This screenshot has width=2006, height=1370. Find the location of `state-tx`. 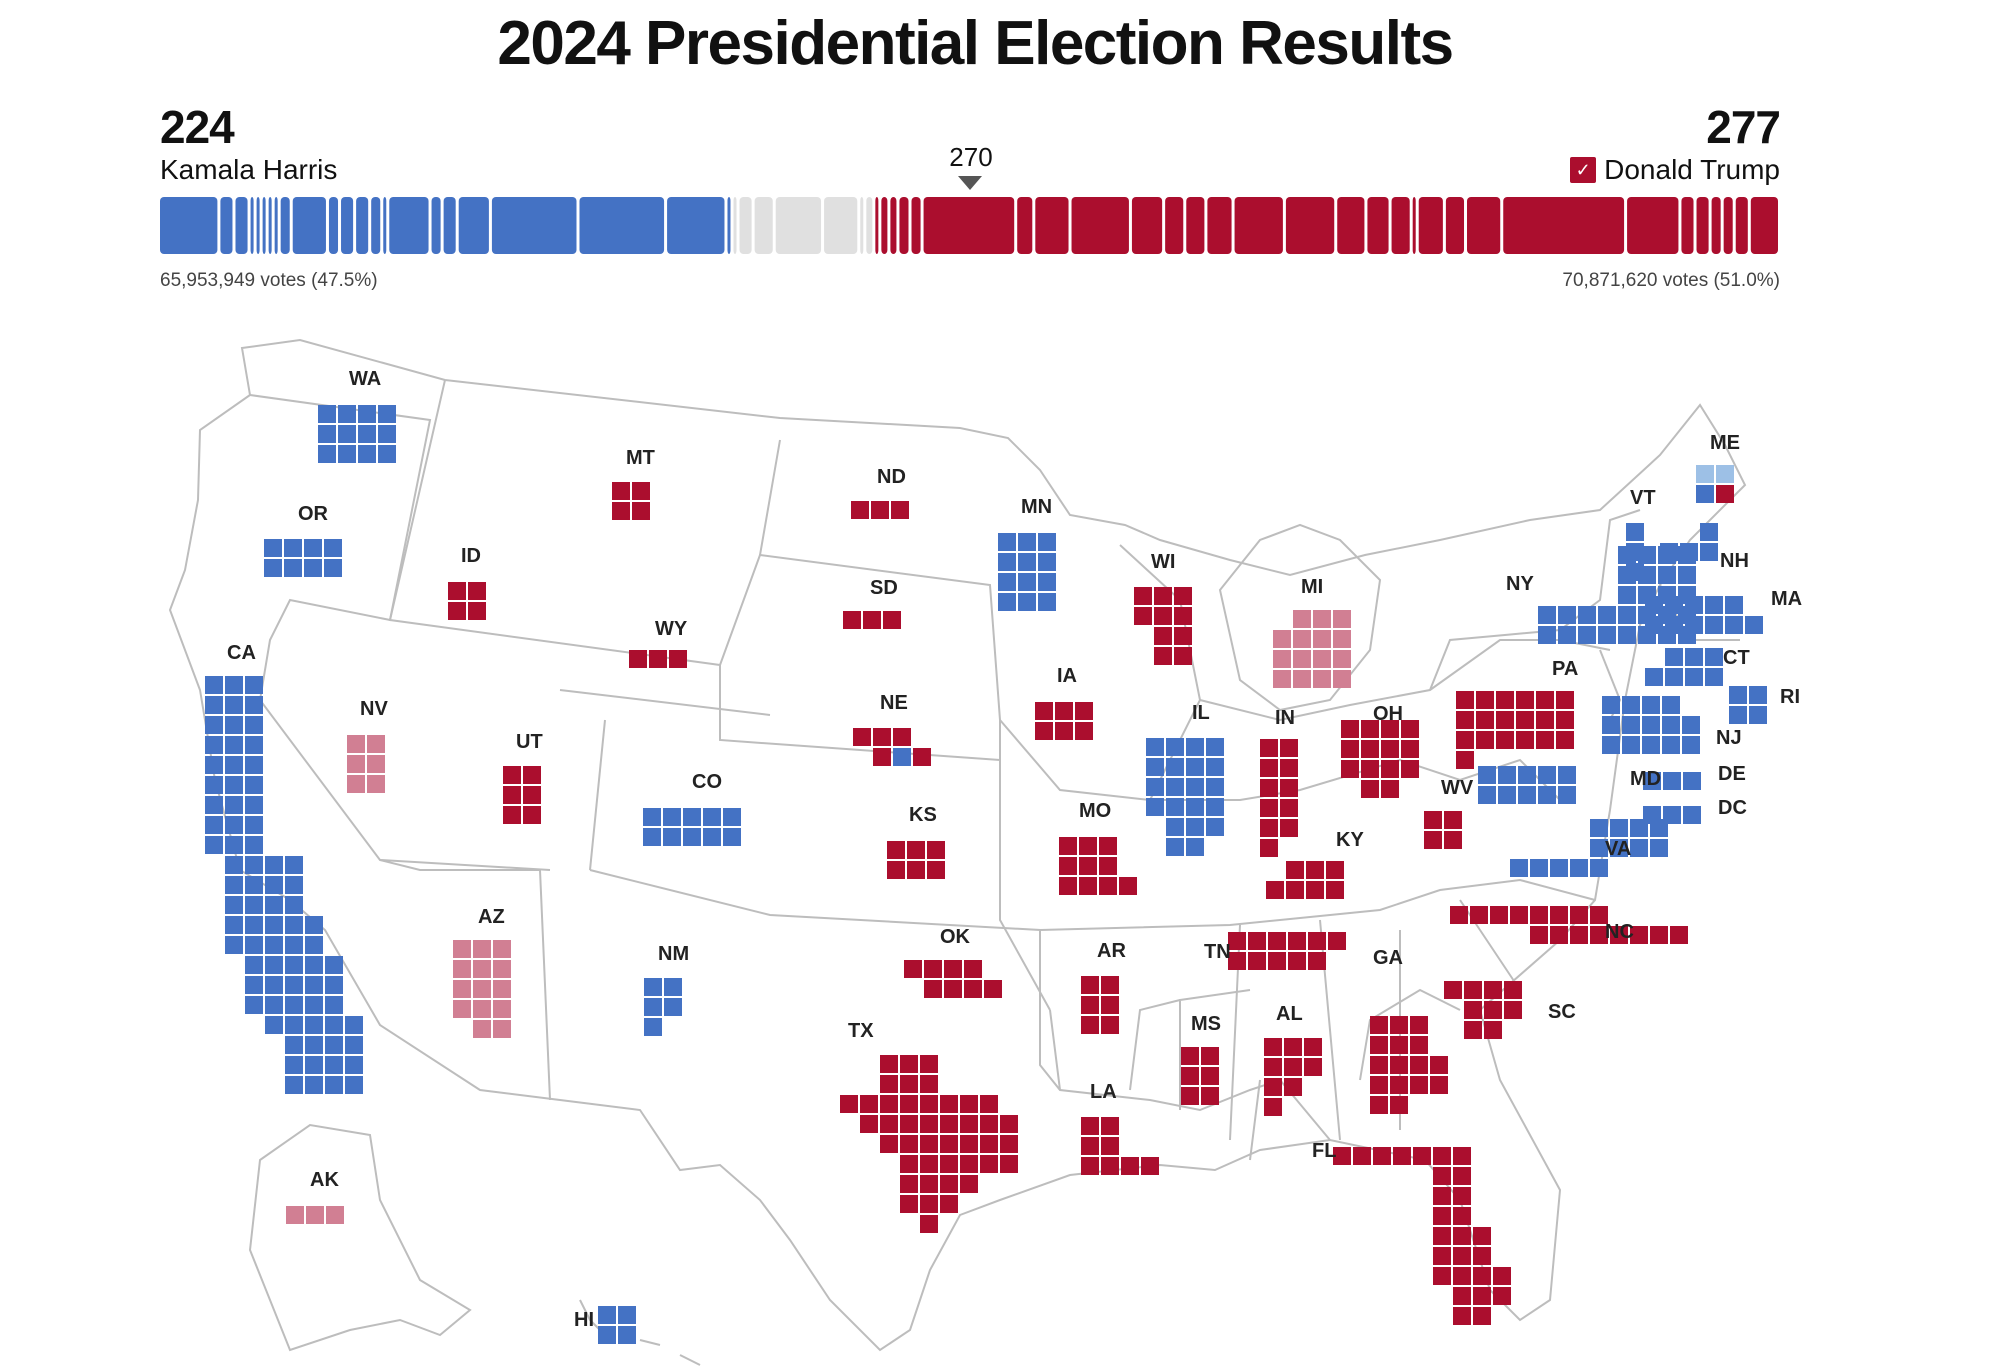

state-tx is located at coordinates (929, 1144).